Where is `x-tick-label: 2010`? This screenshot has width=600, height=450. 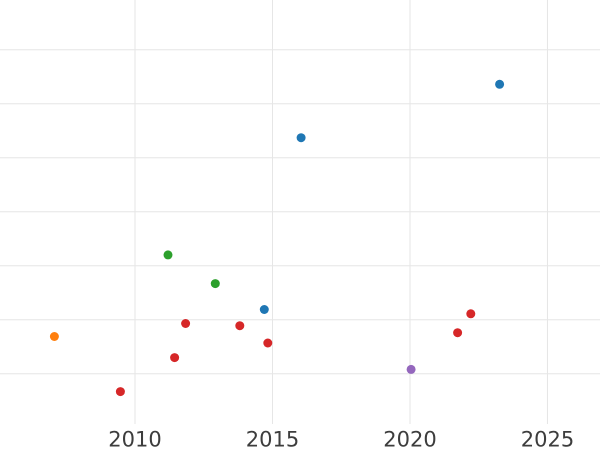 x-tick-label: 2010 is located at coordinates (134, 439).